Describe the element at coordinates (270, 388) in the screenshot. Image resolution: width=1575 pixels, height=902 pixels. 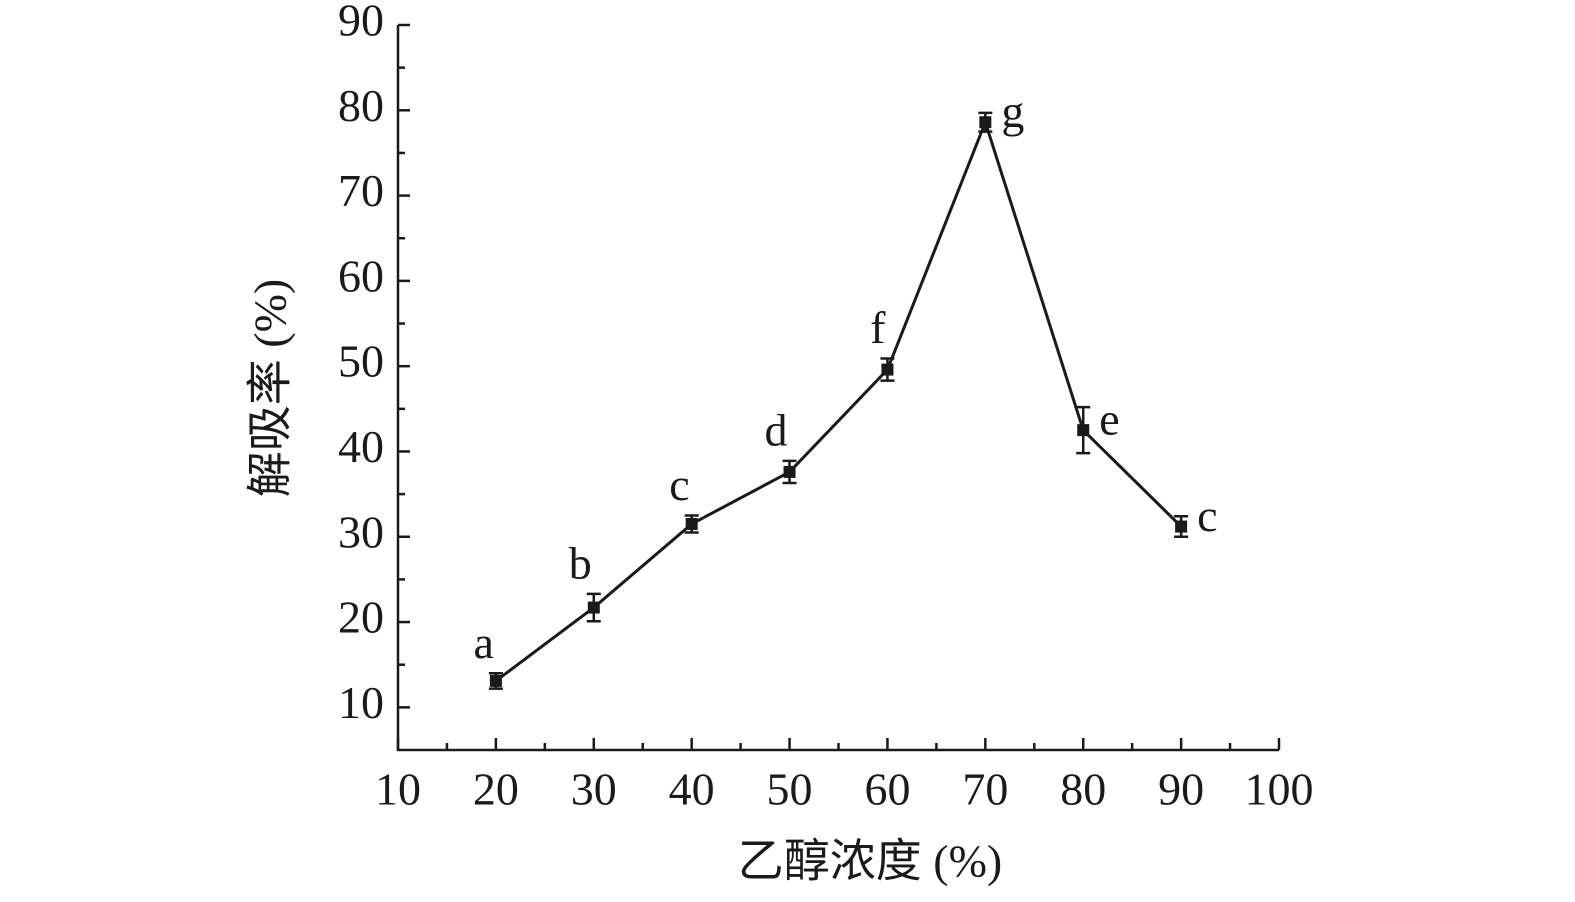
I see `y-axis-label: 解吸率 (%)` at that location.